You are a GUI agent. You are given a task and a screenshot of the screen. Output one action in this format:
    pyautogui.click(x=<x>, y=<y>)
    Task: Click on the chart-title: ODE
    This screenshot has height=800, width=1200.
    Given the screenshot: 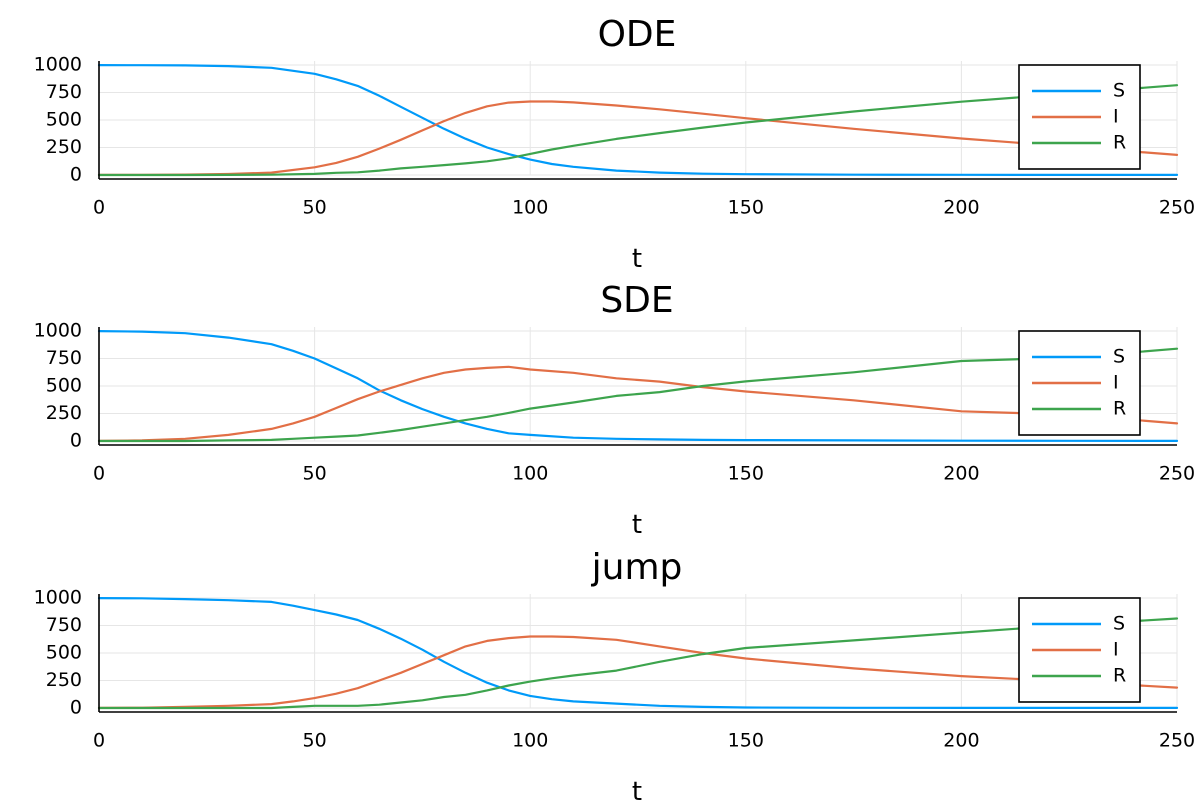 What is the action you would take?
    pyautogui.click(x=637, y=34)
    